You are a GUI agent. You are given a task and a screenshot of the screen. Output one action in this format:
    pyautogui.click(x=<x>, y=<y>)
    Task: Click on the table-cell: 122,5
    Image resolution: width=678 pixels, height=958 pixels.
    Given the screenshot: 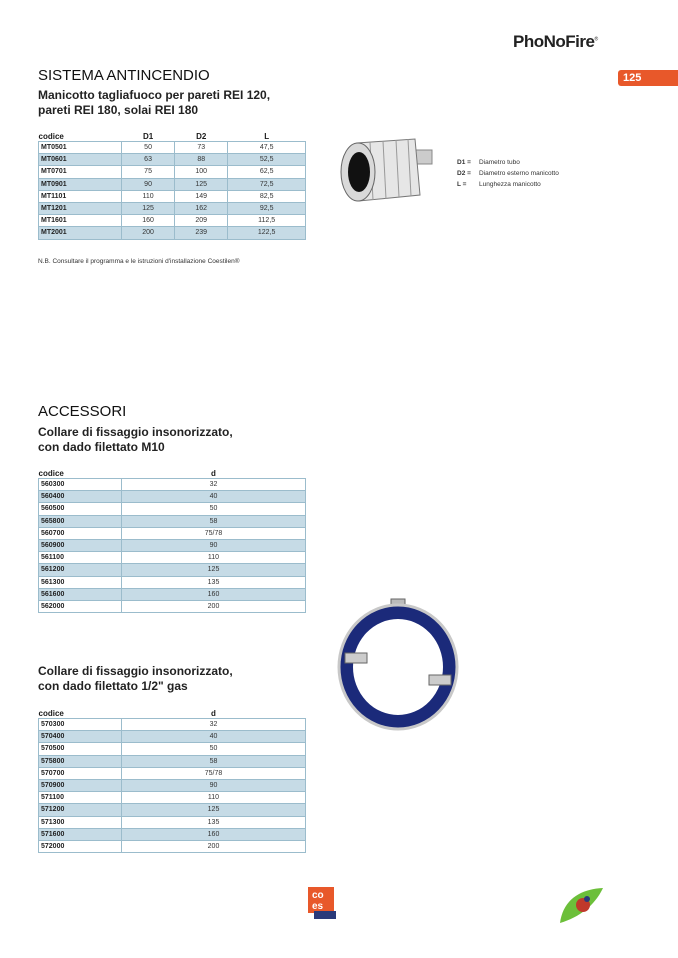 What is the action you would take?
    pyautogui.click(x=266, y=233)
    